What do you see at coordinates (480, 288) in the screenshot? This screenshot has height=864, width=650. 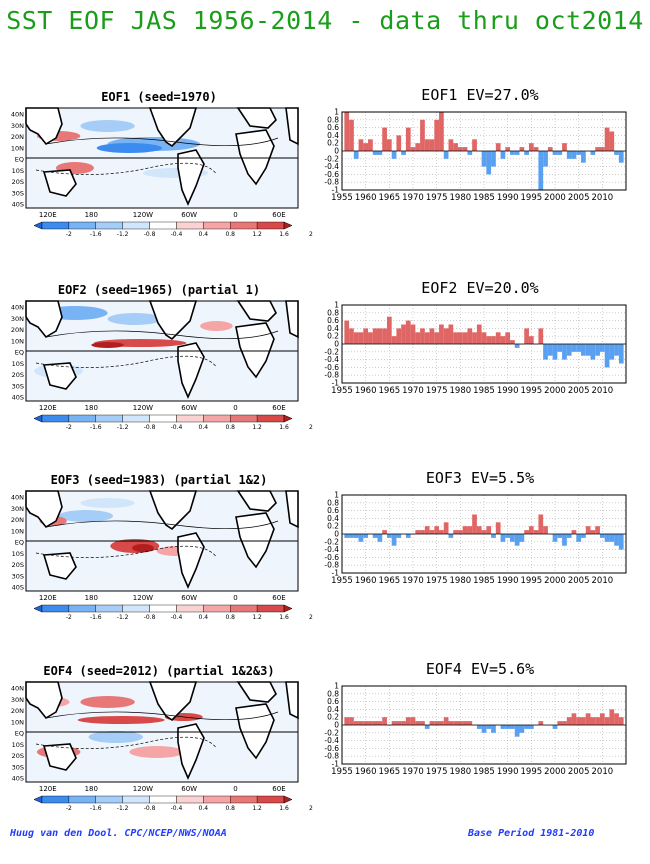 I see `bar-chart-title: EOF2 EV=20.0%` at bounding box center [480, 288].